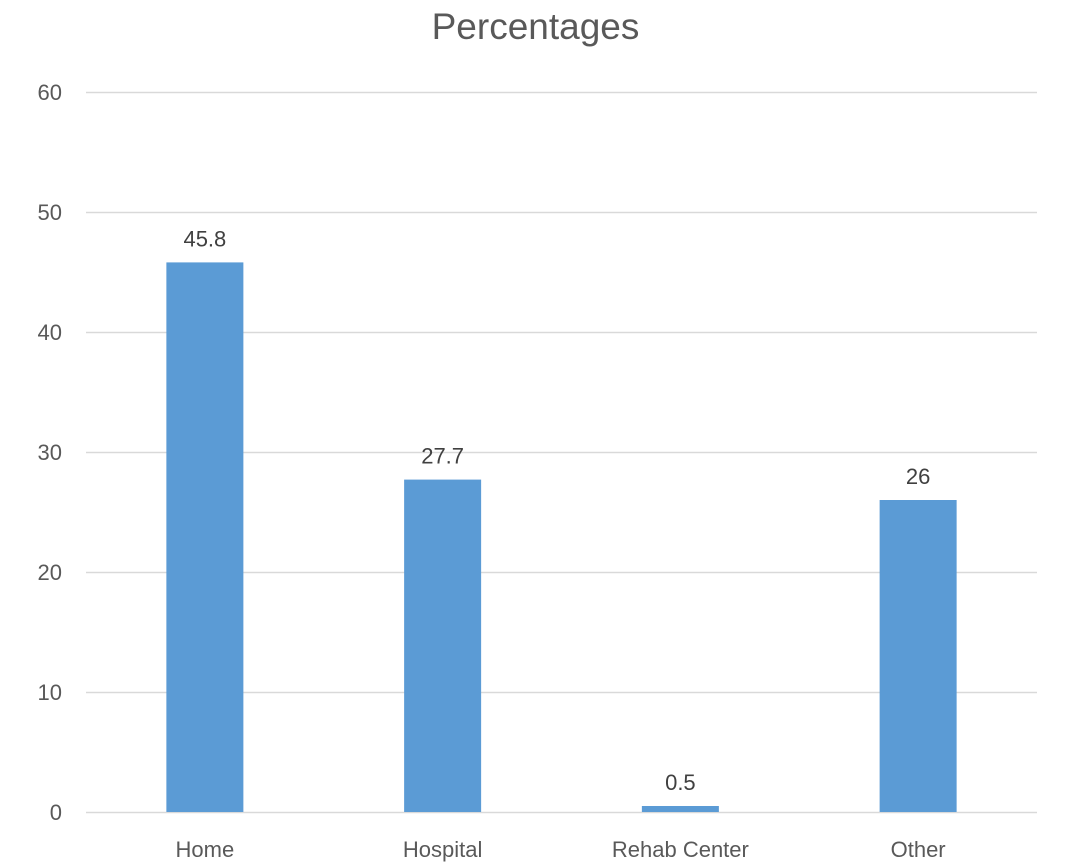 This screenshot has height=868, width=1071. What do you see at coordinates (680, 809) in the screenshot?
I see `bar-rehab-center` at bounding box center [680, 809].